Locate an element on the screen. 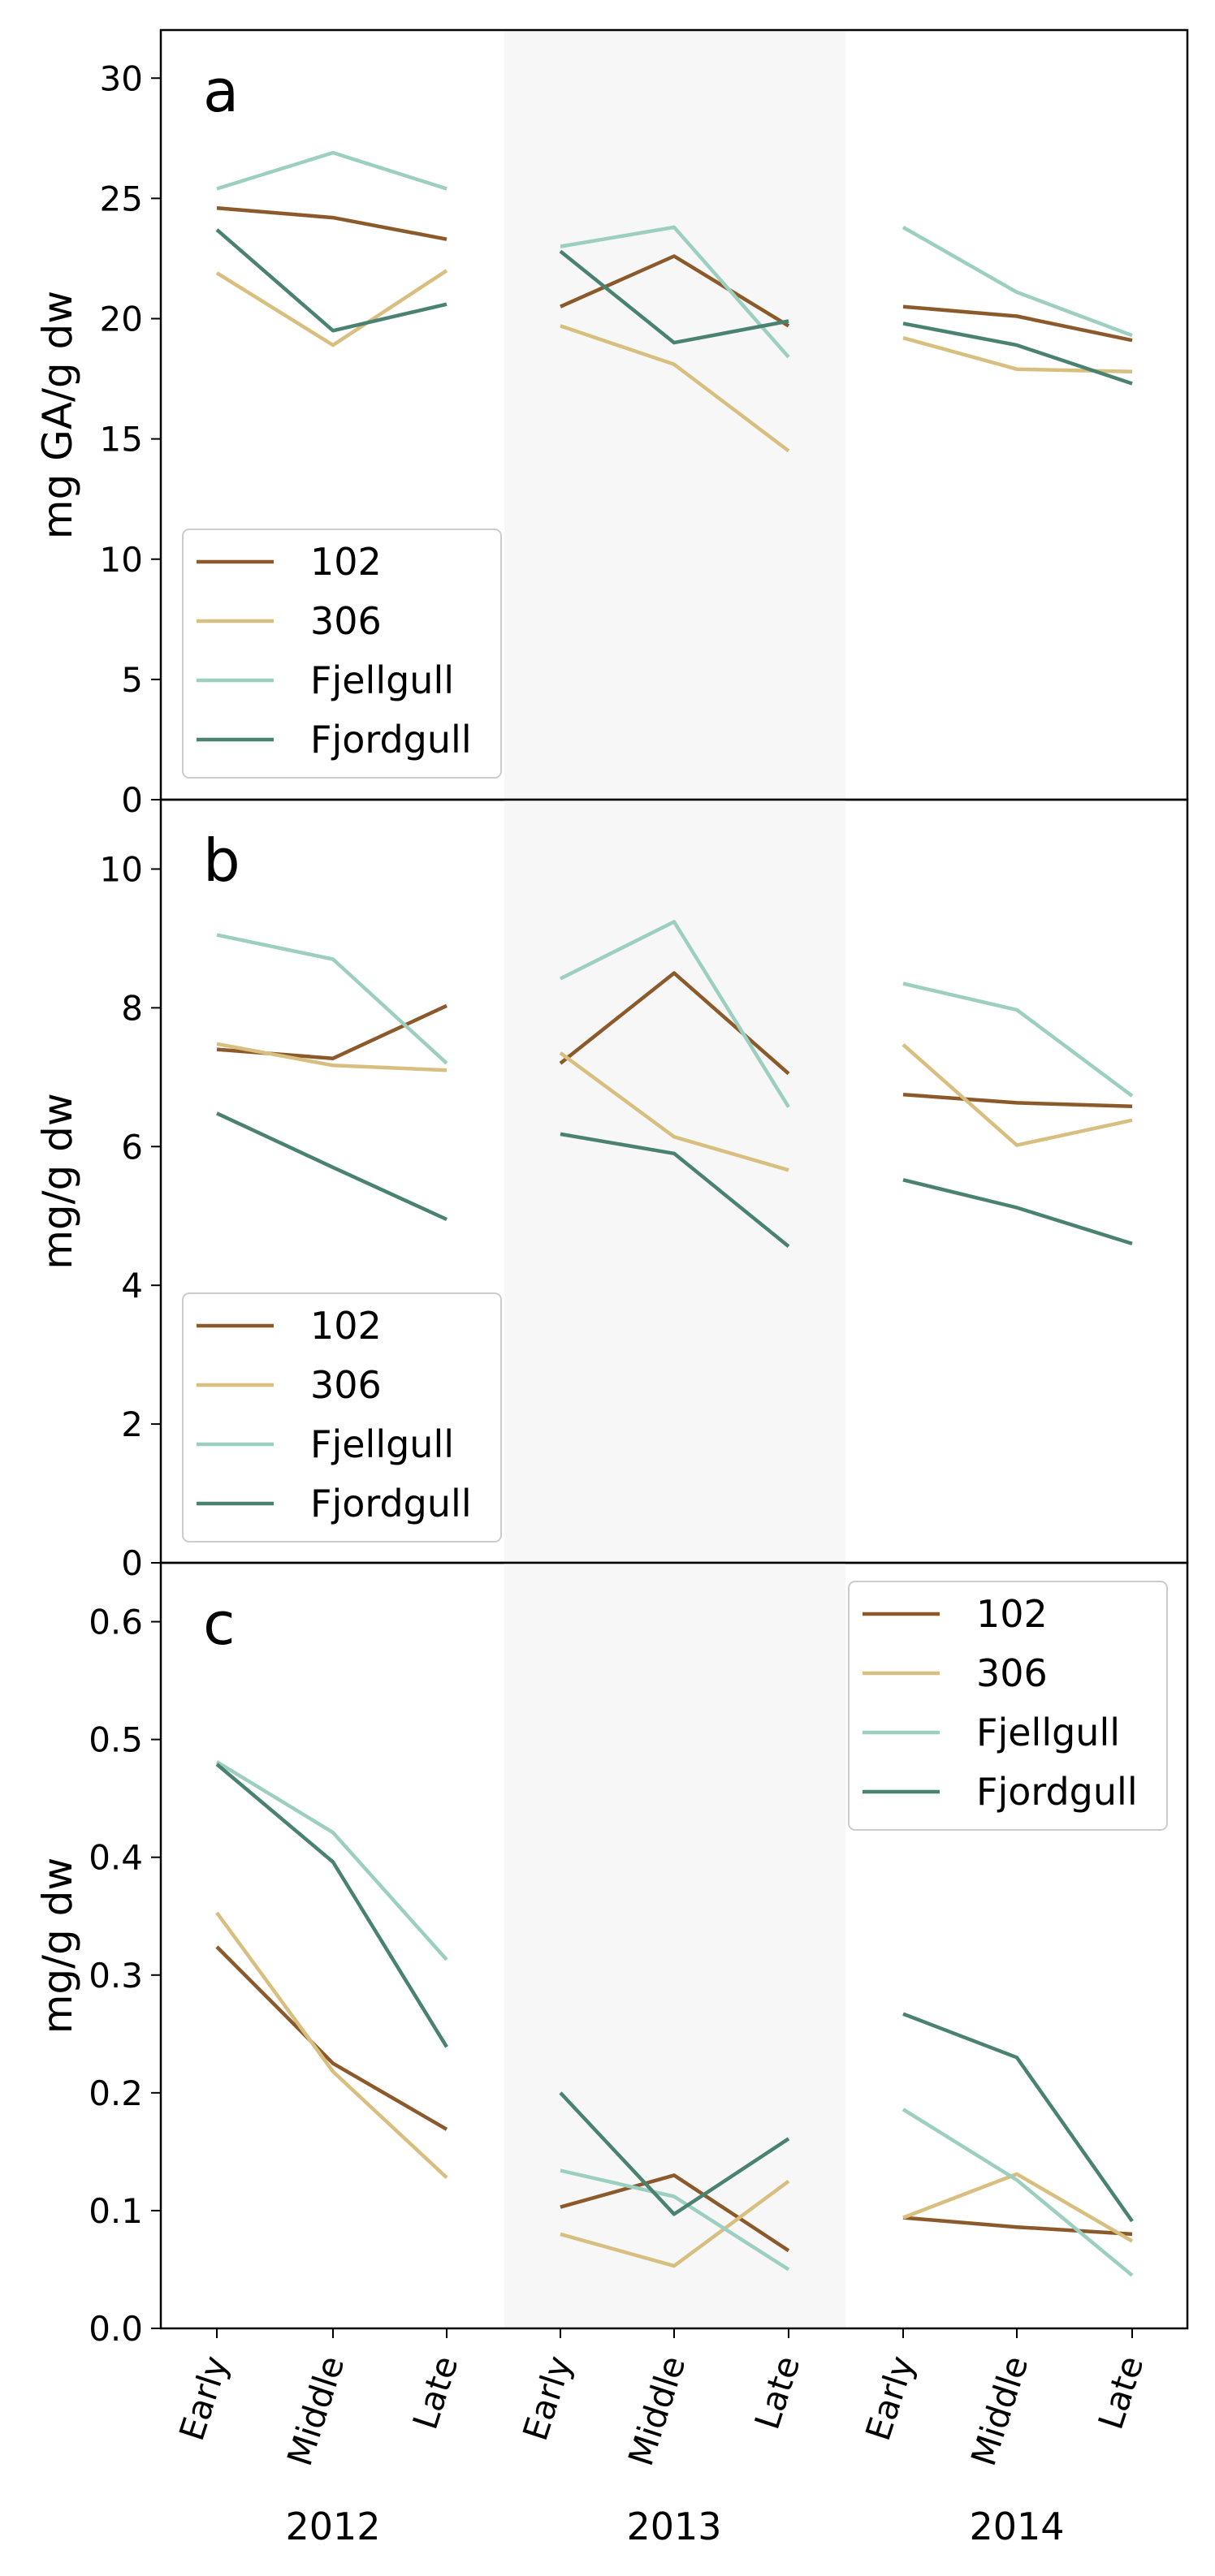 This screenshot has height=2576, width=1215. y-tick-label: 0.0 is located at coordinates (116, 2329).